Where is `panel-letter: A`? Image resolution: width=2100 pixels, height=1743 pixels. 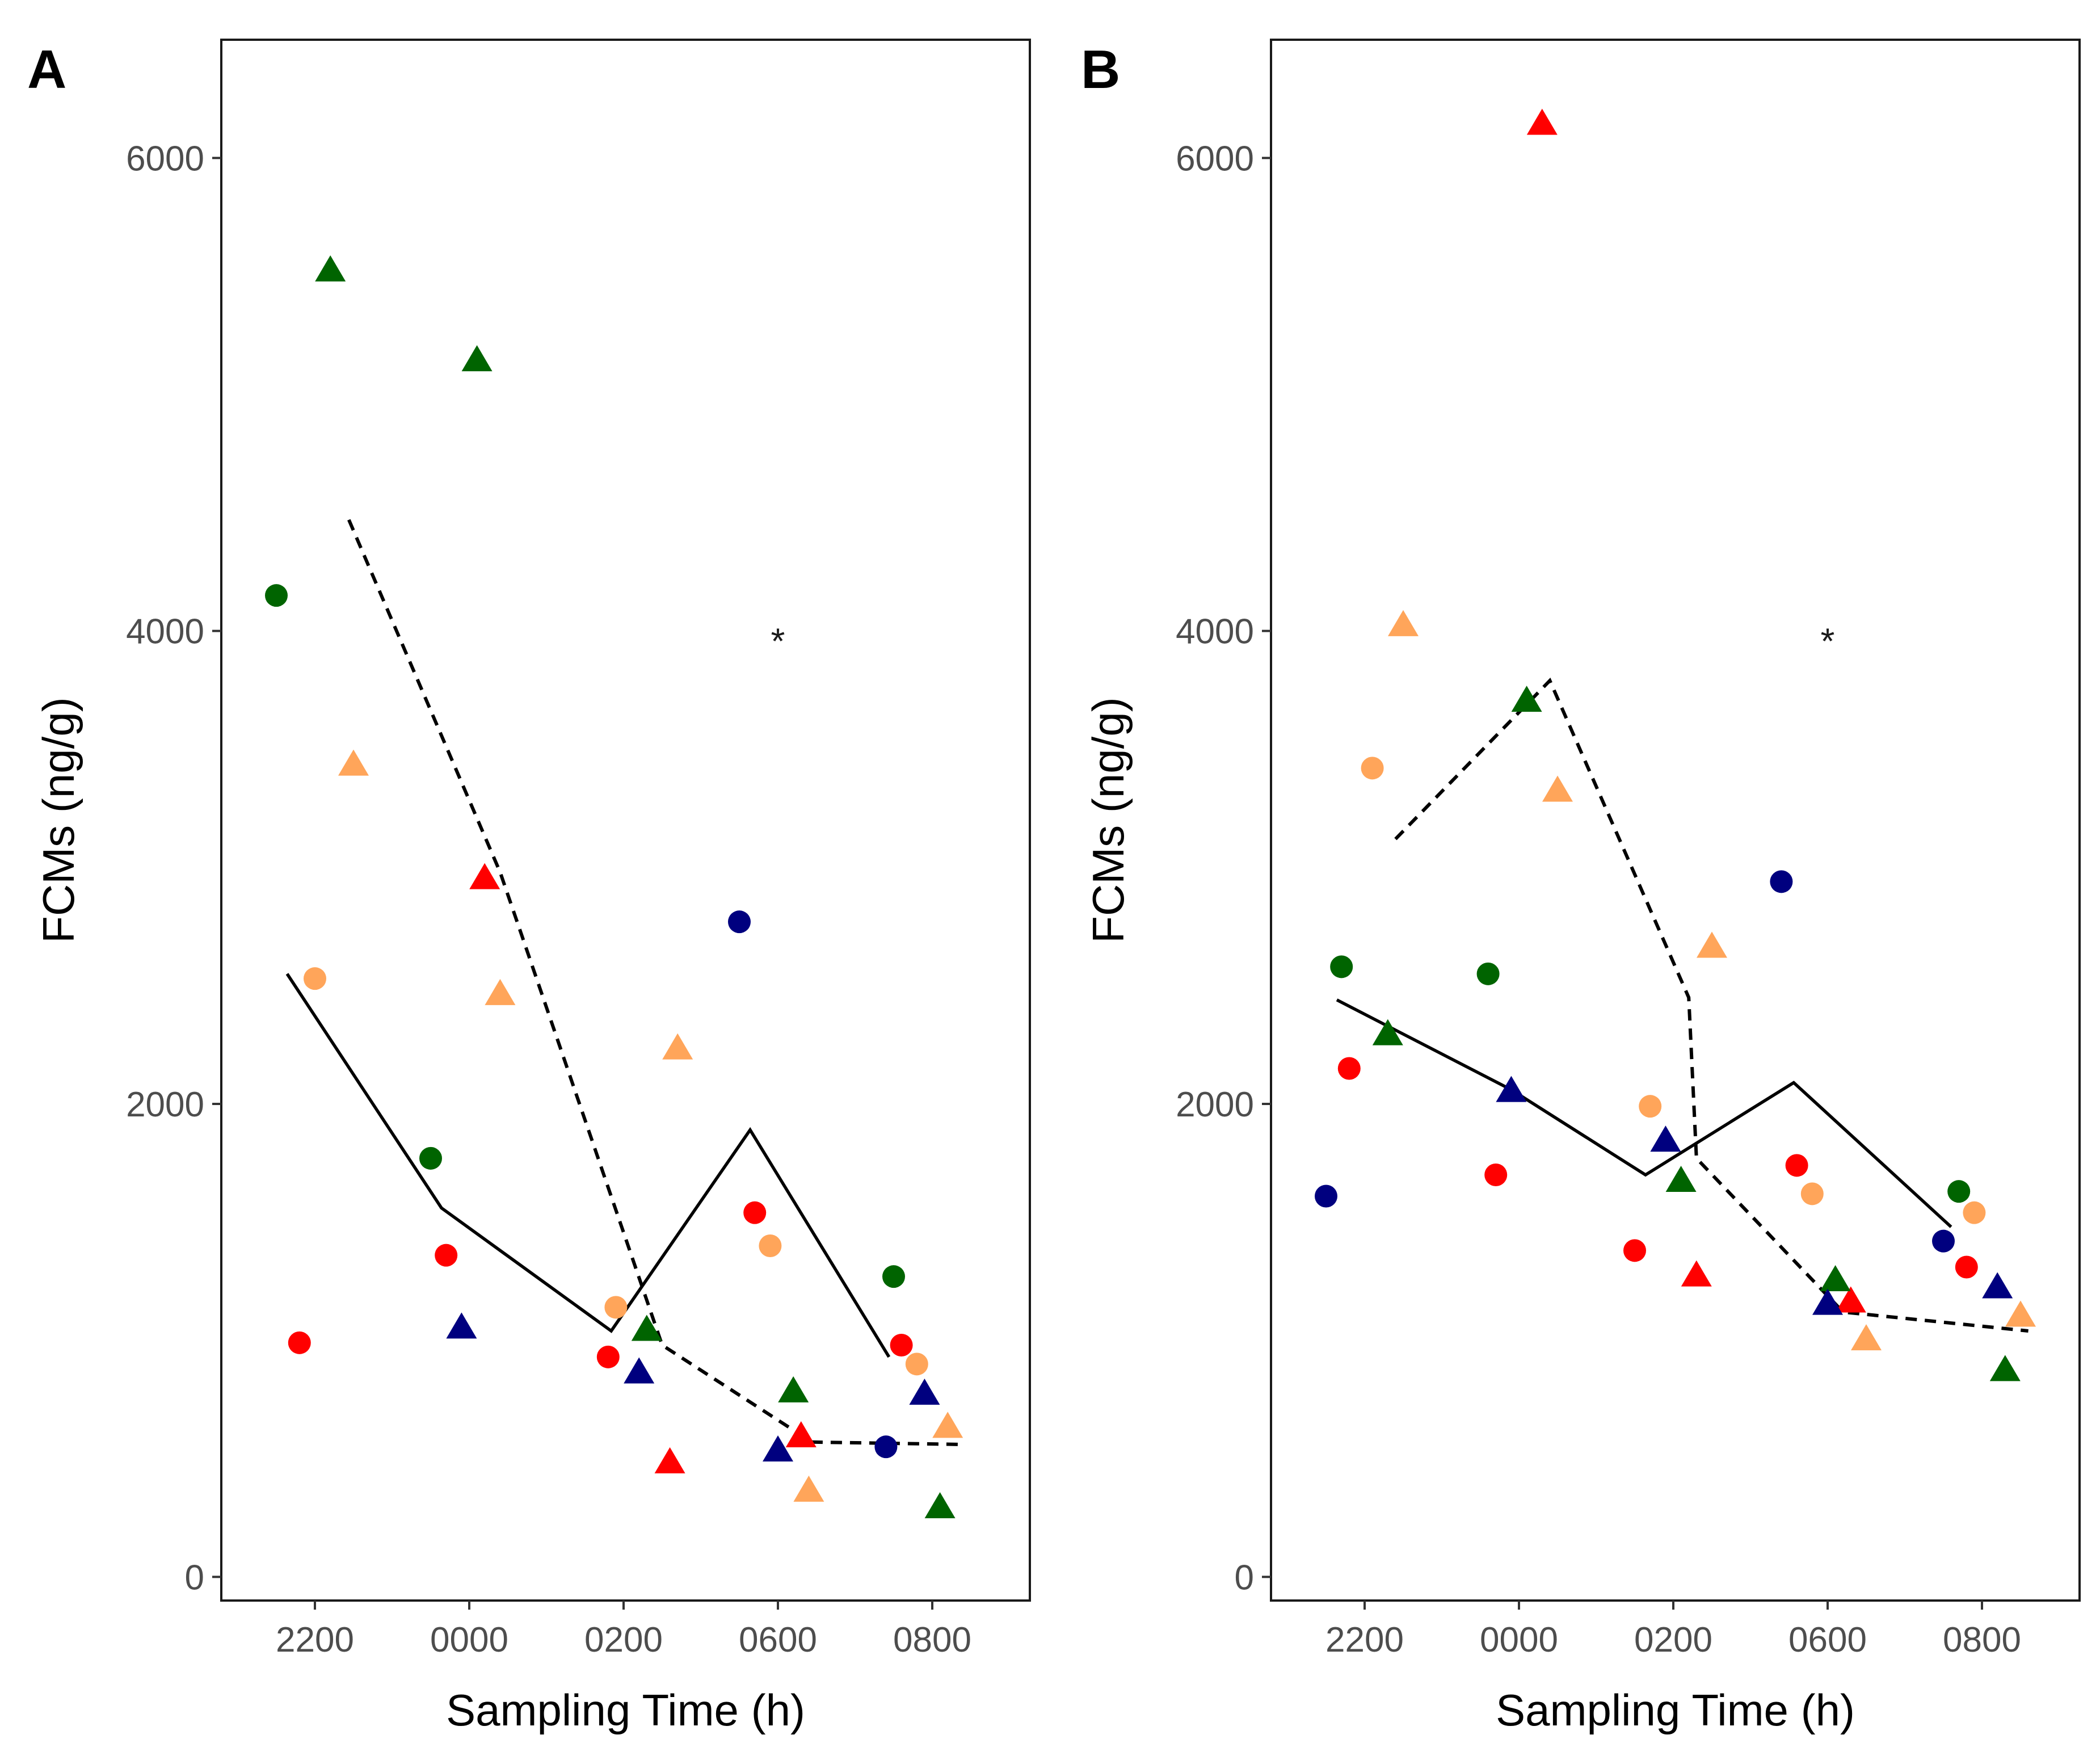 panel-letter: A is located at coordinates (46, 69).